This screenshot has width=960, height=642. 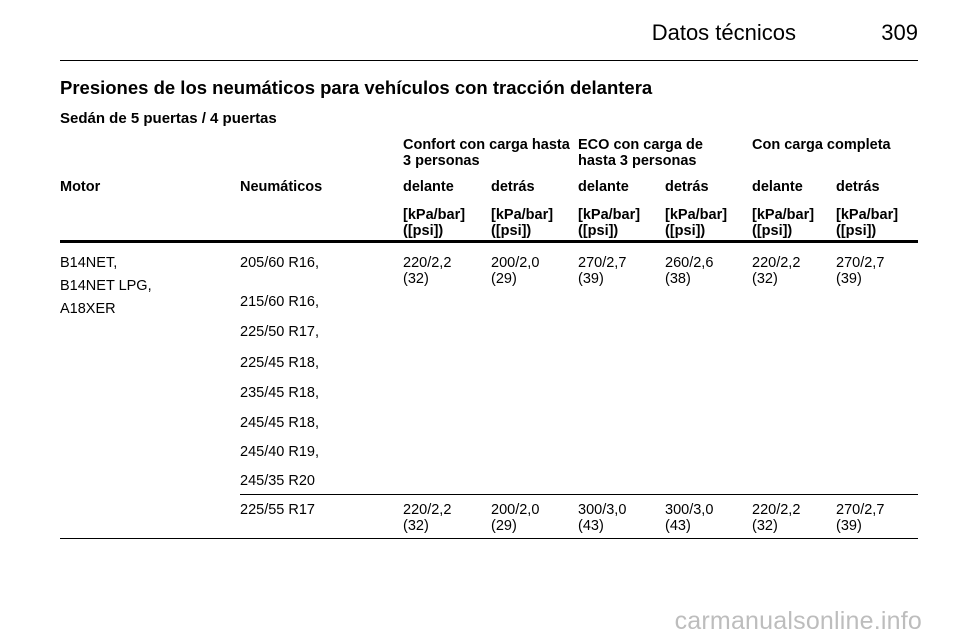 What do you see at coordinates (689, 263) in the screenshot?
I see `pressure-kpa-bar: 260/2,6` at bounding box center [689, 263].